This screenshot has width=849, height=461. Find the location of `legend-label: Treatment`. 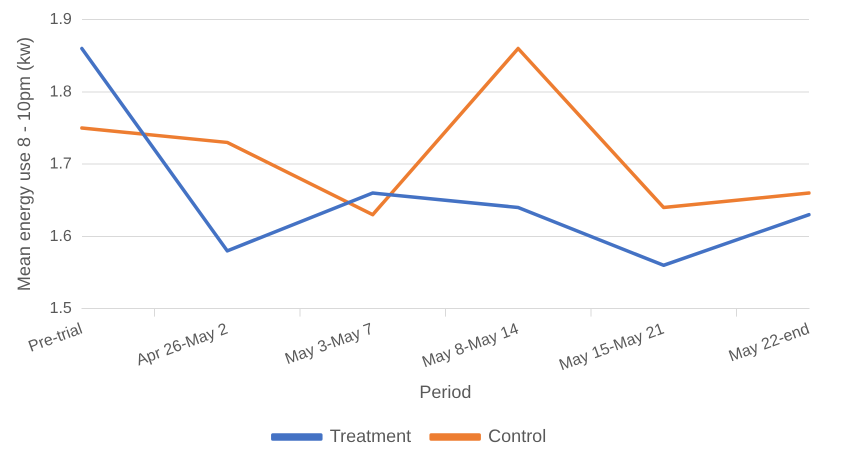

legend-label: Treatment is located at coordinates (371, 436).